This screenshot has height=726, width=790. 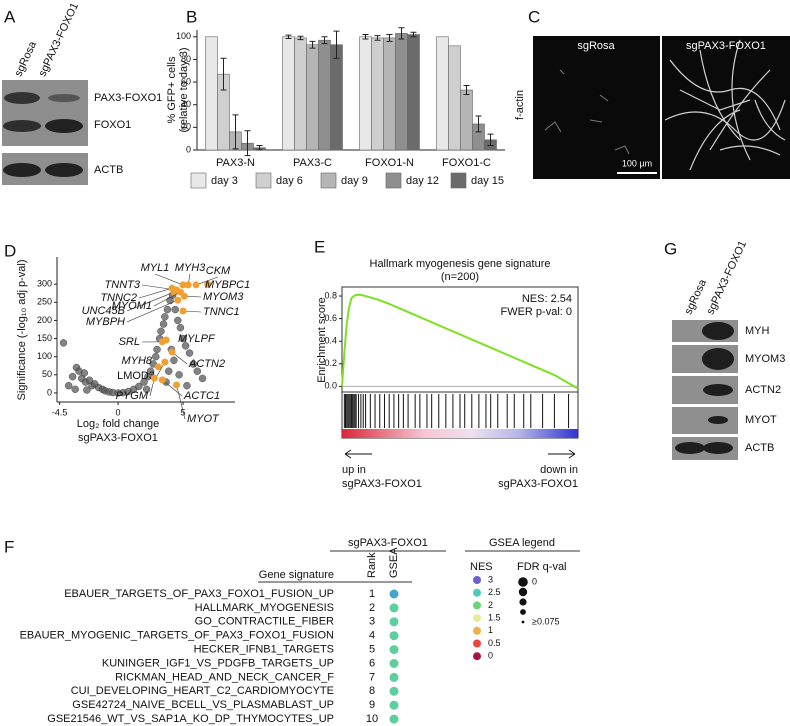 What do you see at coordinates (481, 567) in the screenshot?
I see `legend-subtitle: NES` at bounding box center [481, 567].